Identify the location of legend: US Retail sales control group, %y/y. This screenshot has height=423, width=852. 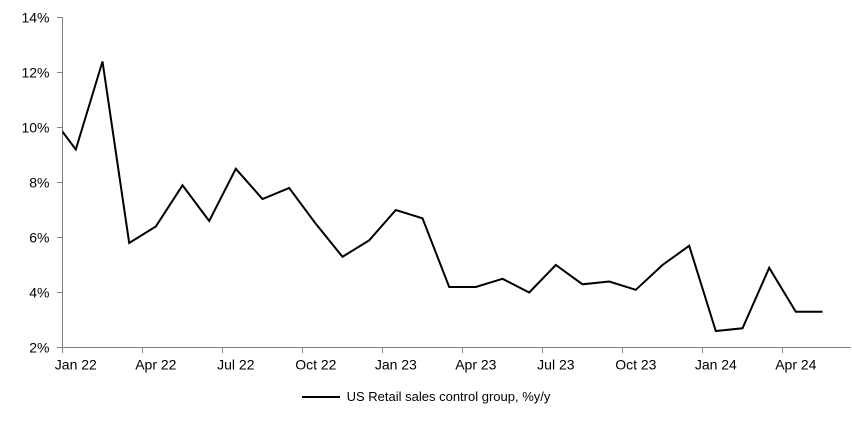
(426, 396).